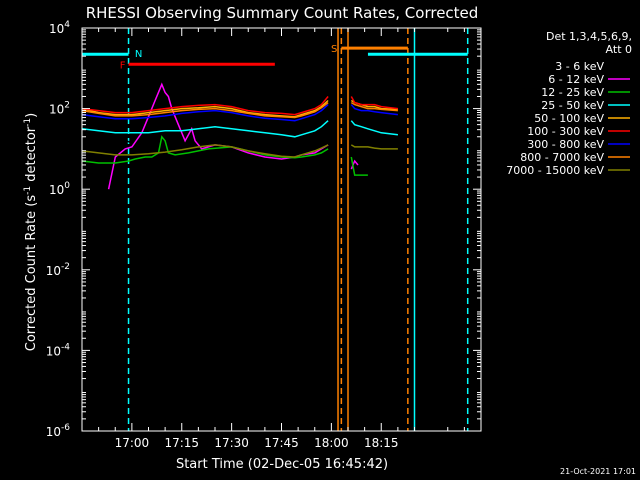 Image resolution: width=640 pixels, height=480 pixels. I want to click on legend-label-3: 25 - 50 keV, so click(572, 105).